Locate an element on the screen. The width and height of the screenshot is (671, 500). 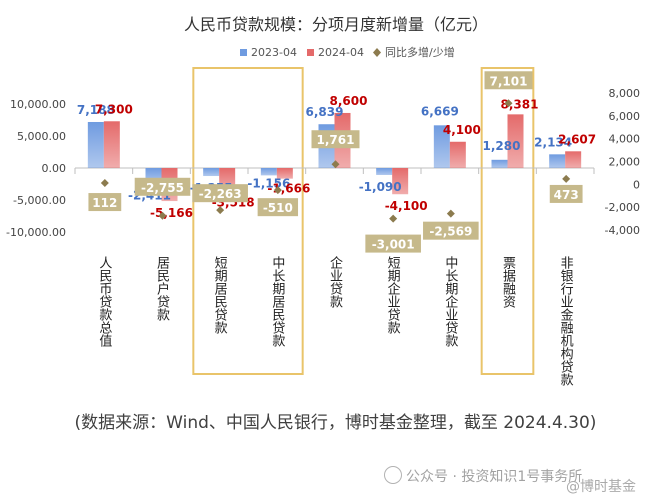
bar-label-2024: 7,300 is located at coordinates (114, 109).